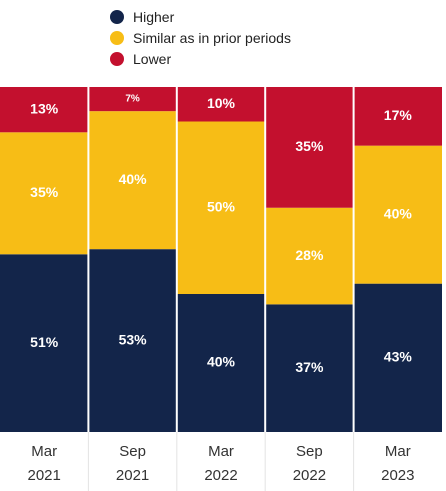 The height and width of the screenshot is (491, 446). What do you see at coordinates (397, 475) in the screenshot?
I see `category-label: 2023` at bounding box center [397, 475].